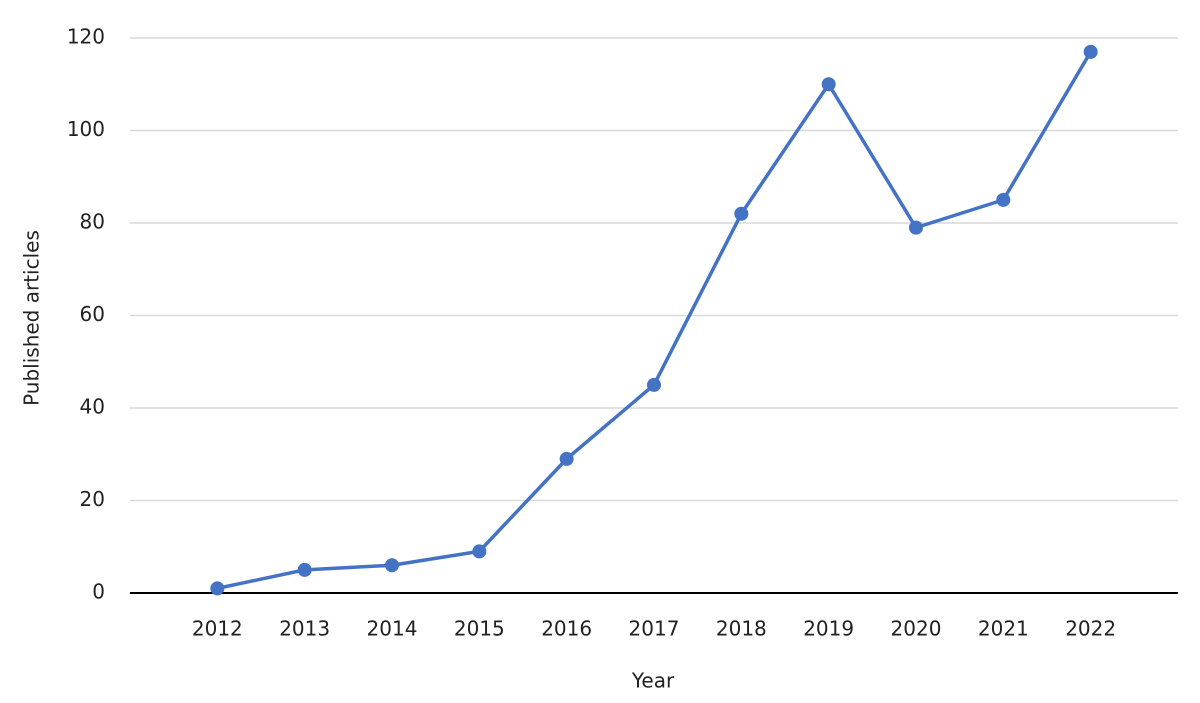 This screenshot has height=703, width=1200. Describe the element at coordinates (479, 629) in the screenshot. I see `x-tick-label: 2015` at that location.